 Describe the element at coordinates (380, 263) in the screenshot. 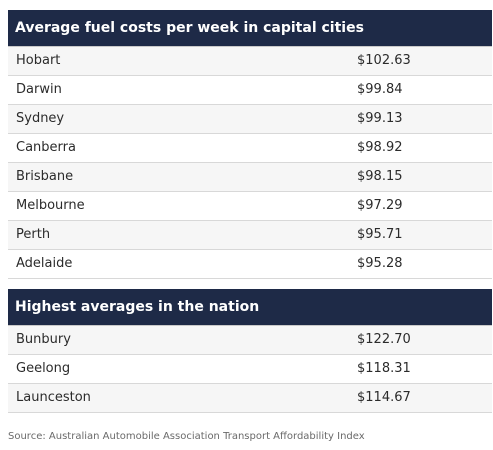

I see `cost-cell: $95.28` at that location.